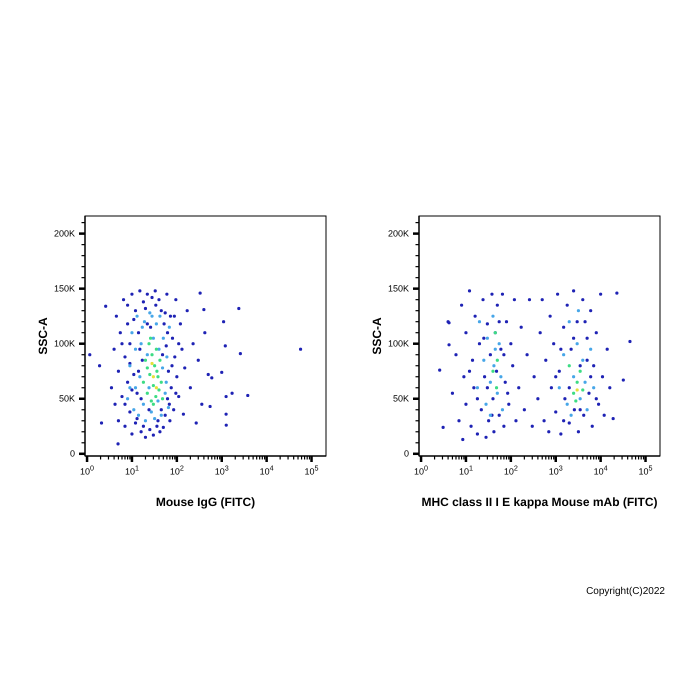  Describe the element at coordinates (206, 502) in the screenshot. I see `x-axis-title: Mouse IgG (FITC)` at that location.